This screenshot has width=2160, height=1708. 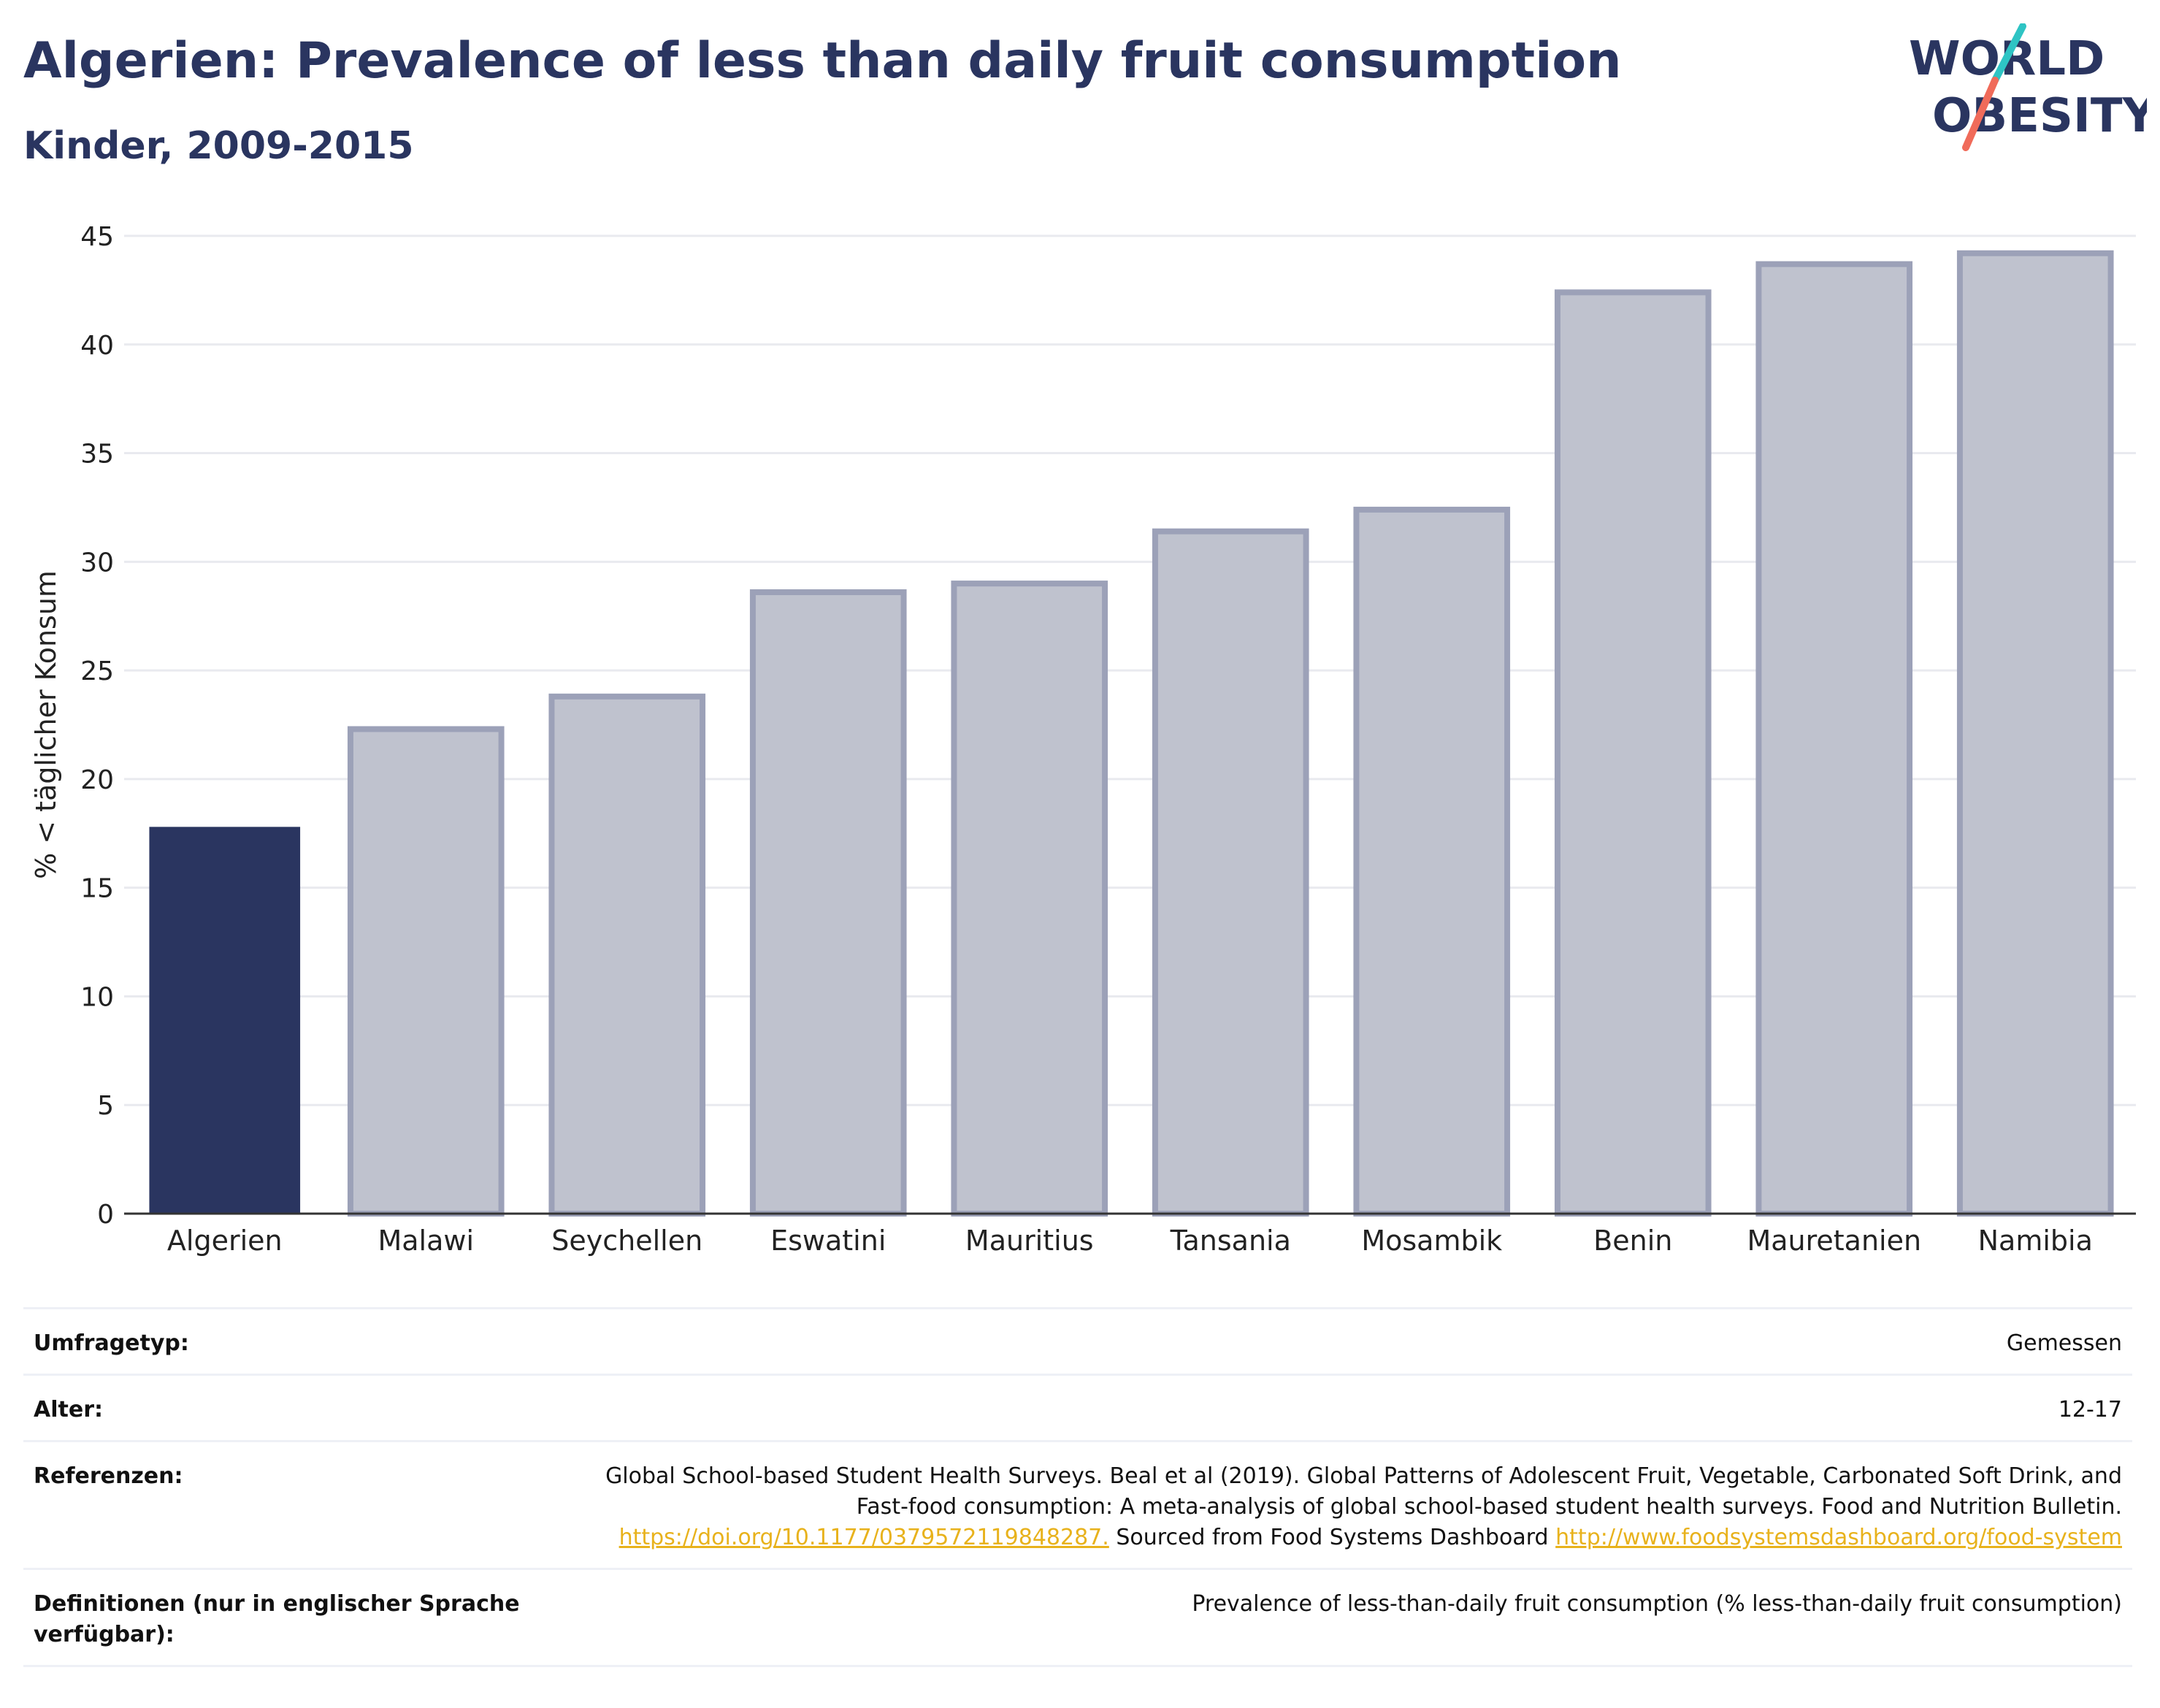 What do you see at coordinates (105, 1106) in the screenshot?
I see `y-tick-label: 5` at bounding box center [105, 1106].